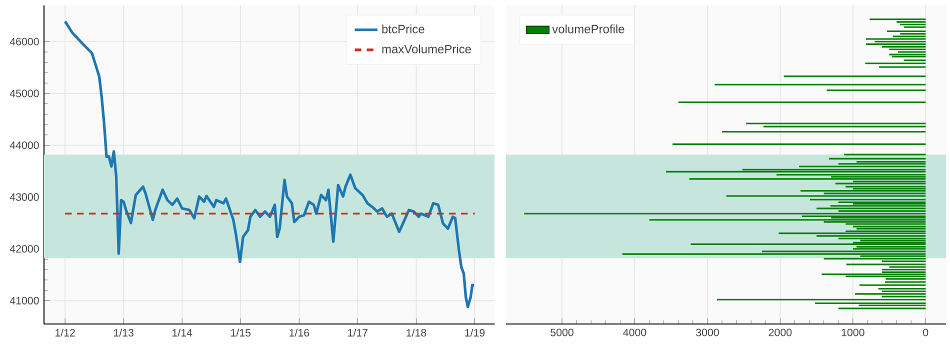  I want to click on x-tick-label: 1000, so click(853, 332).